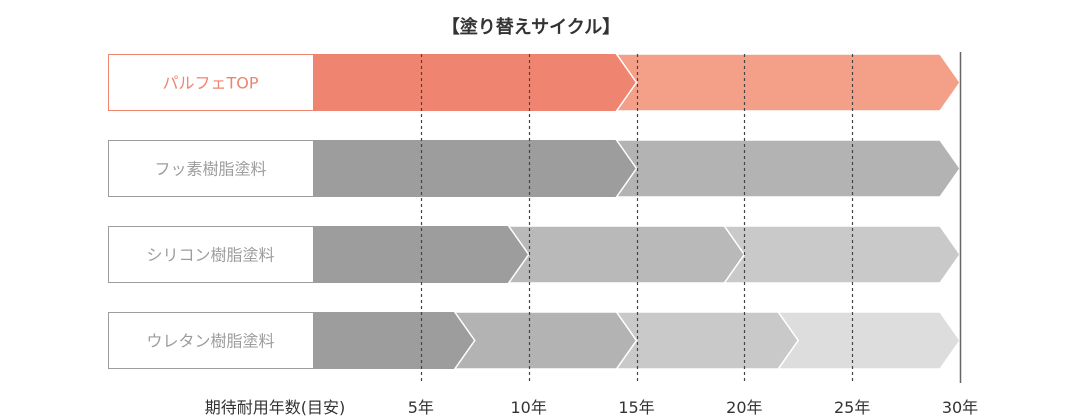  What do you see at coordinates (531, 27) in the screenshot?
I see `chart-title: 【塗り替えサイクル】` at bounding box center [531, 27].